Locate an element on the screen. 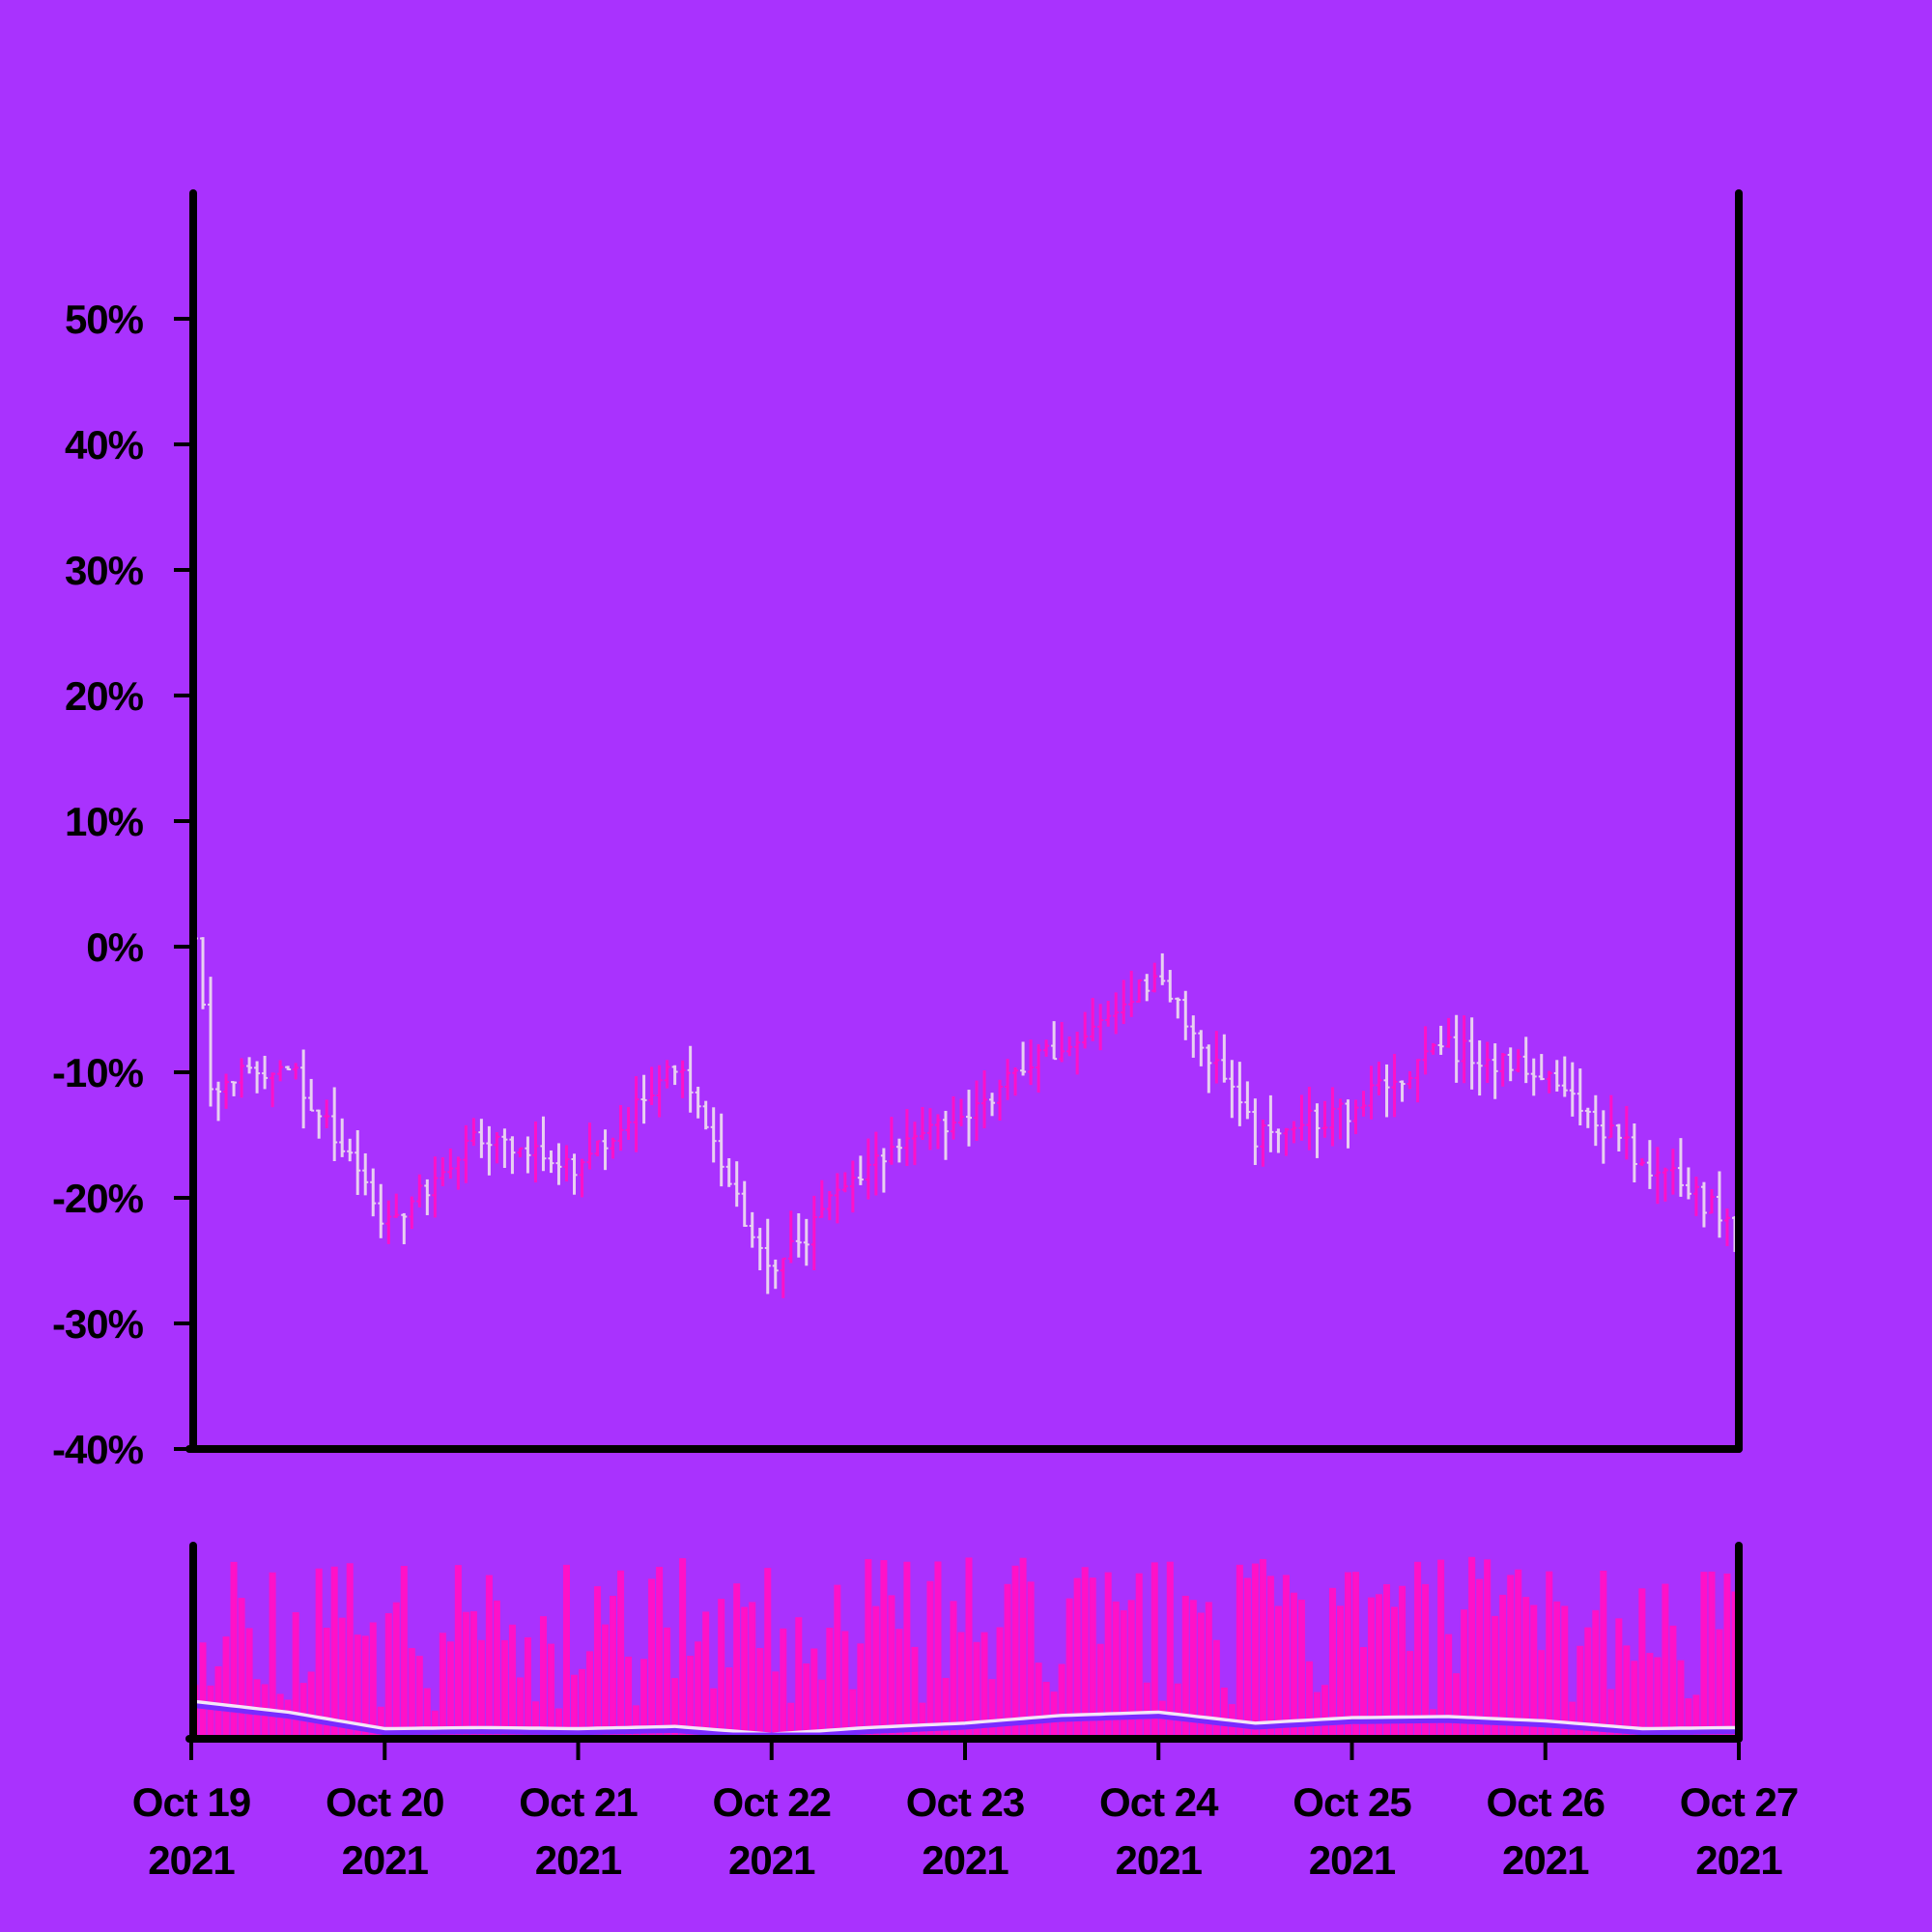 Image resolution: width=1932 pixels, height=1932 pixels. x-tick-label-date: Oct 26 is located at coordinates (1546, 1802).